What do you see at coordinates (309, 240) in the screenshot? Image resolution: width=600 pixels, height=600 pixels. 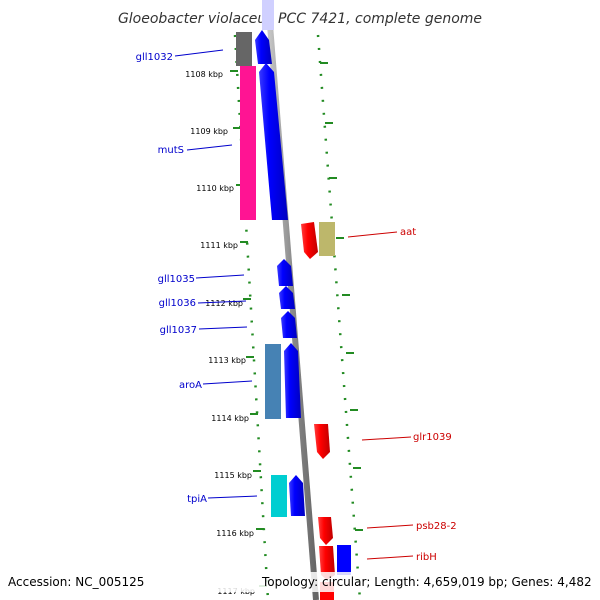 I see `aat-gene-arrow` at bounding box center [309, 240].